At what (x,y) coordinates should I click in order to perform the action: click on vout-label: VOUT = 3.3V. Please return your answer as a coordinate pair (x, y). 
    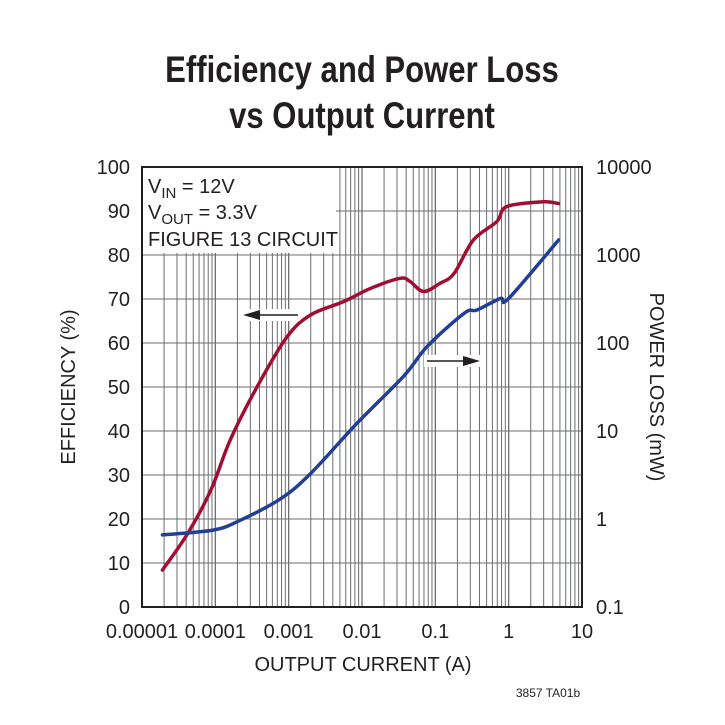
    Looking at the image, I should click on (203, 215).